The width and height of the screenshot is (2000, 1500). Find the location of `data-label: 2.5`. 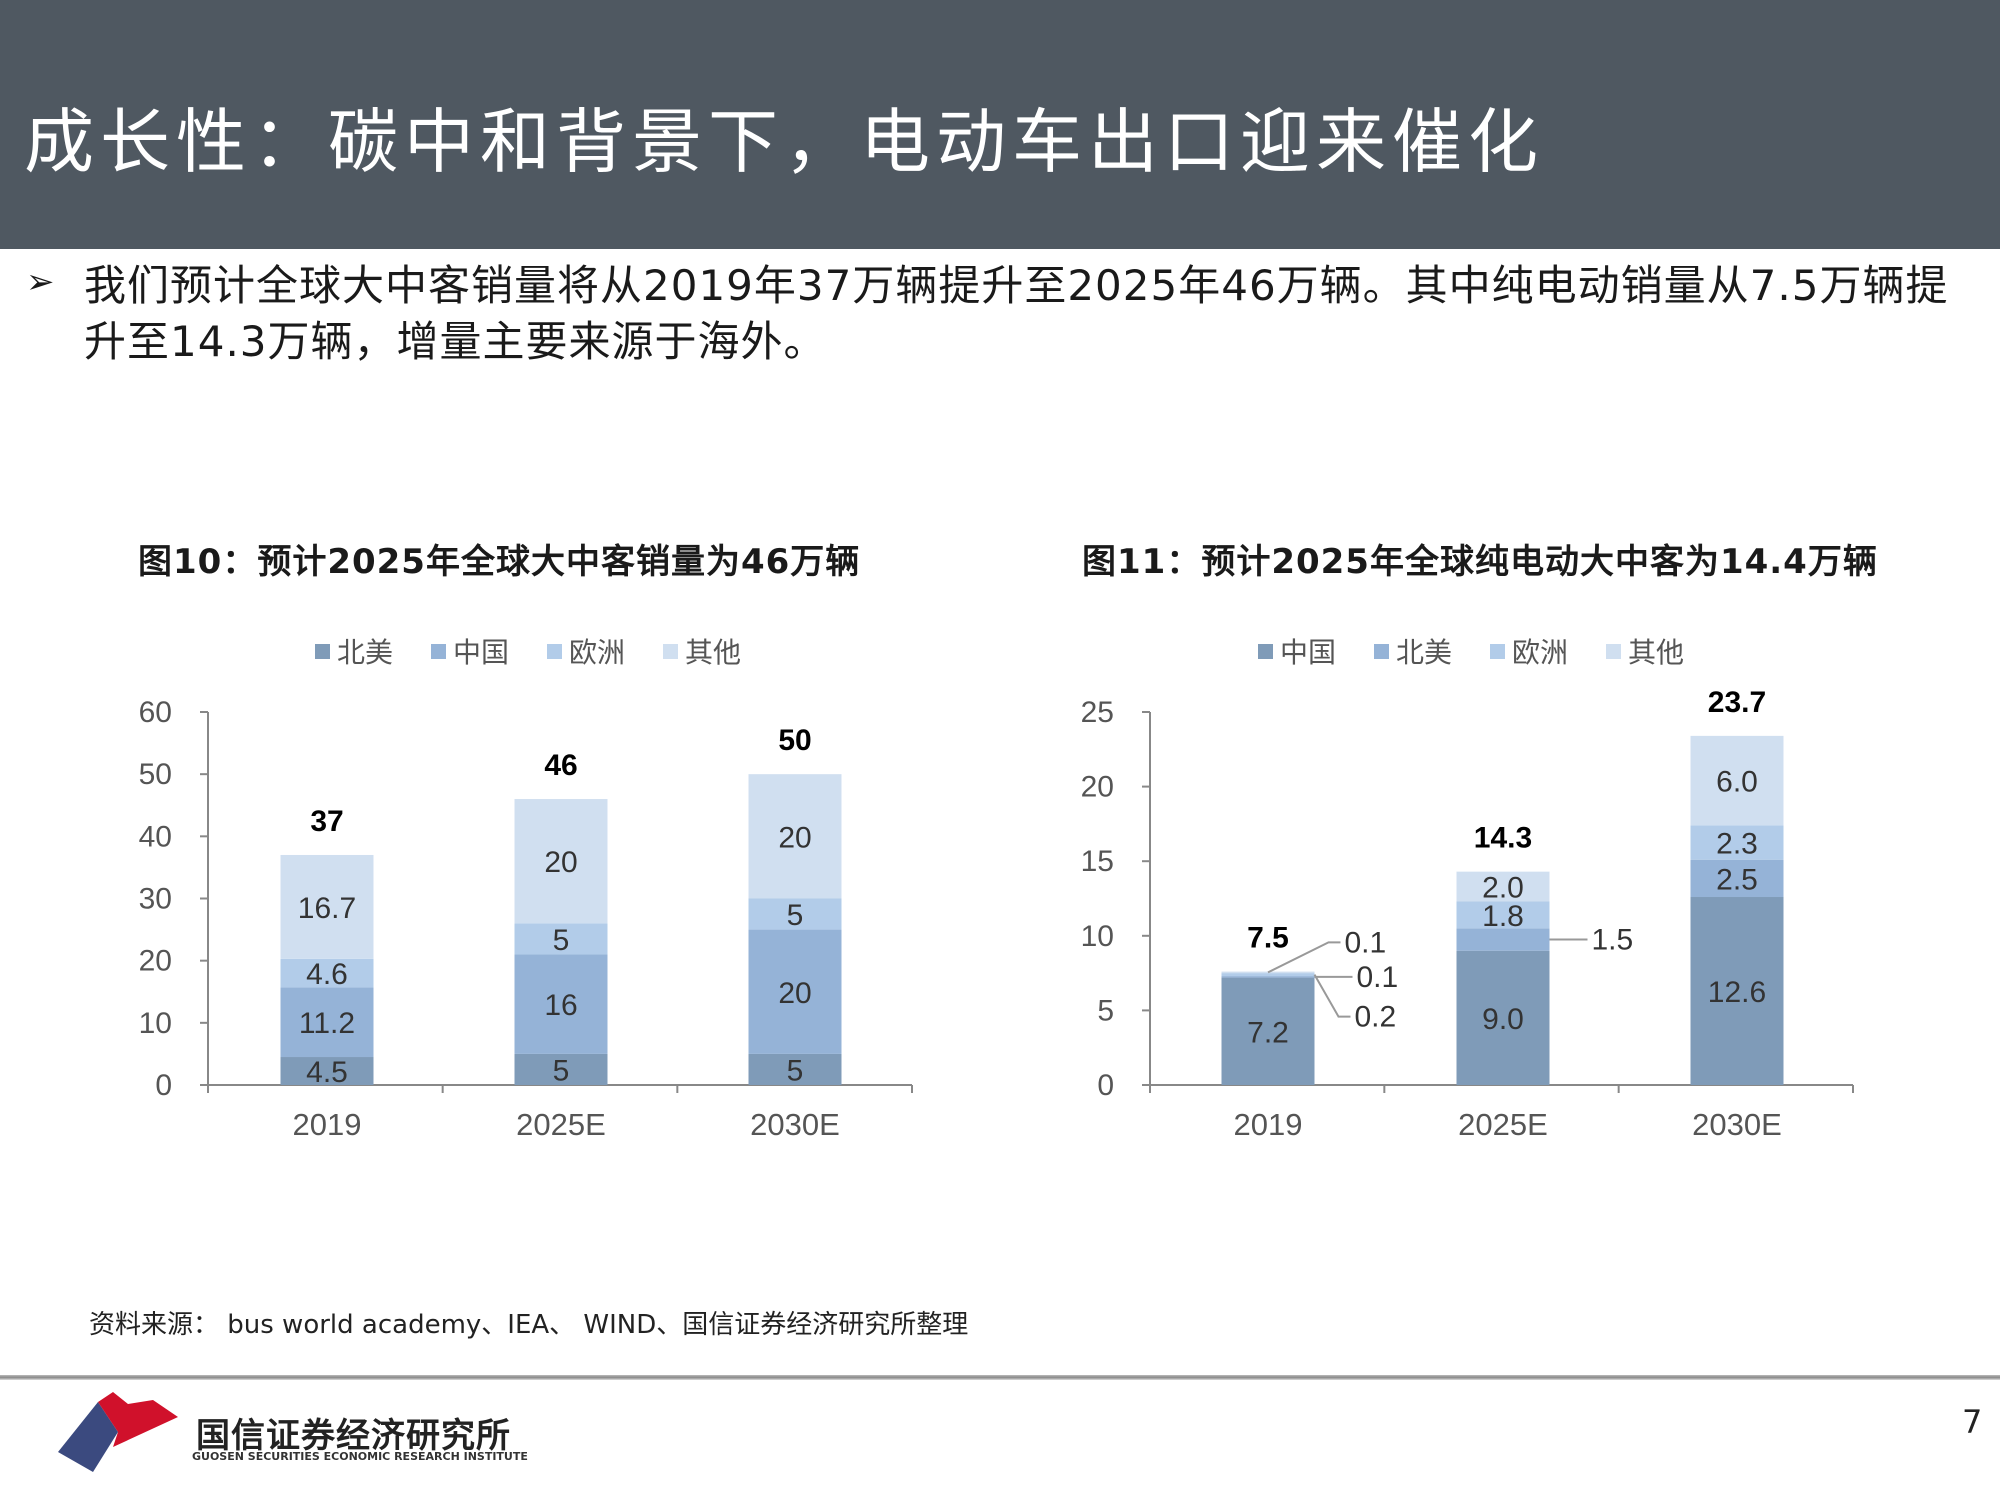

data-label: 2.5 is located at coordinates (1737, 879).